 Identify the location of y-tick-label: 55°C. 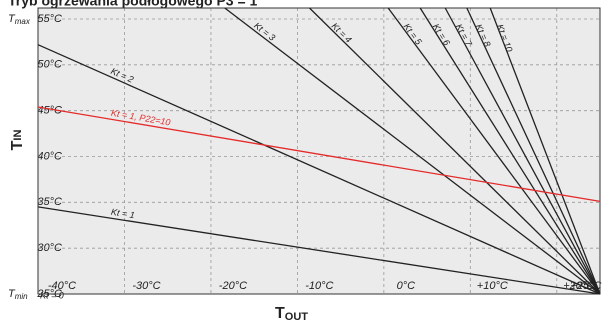
(49, 19).